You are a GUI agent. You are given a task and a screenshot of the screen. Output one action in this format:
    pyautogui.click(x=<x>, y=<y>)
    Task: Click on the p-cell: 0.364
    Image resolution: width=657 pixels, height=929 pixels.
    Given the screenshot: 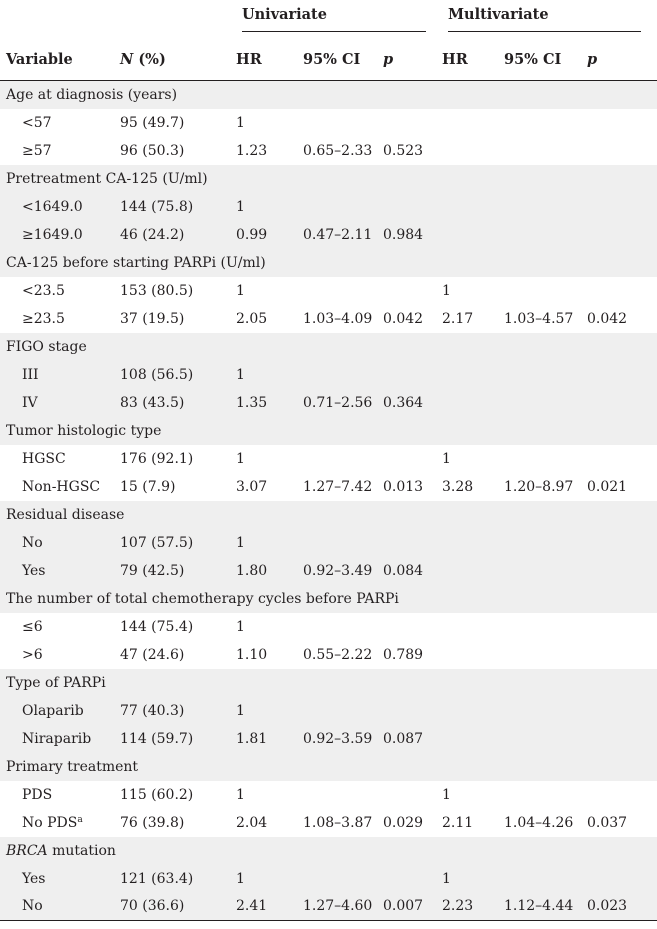 What is the action you would take?
    pyautogui.click(x=412, y=402)
    